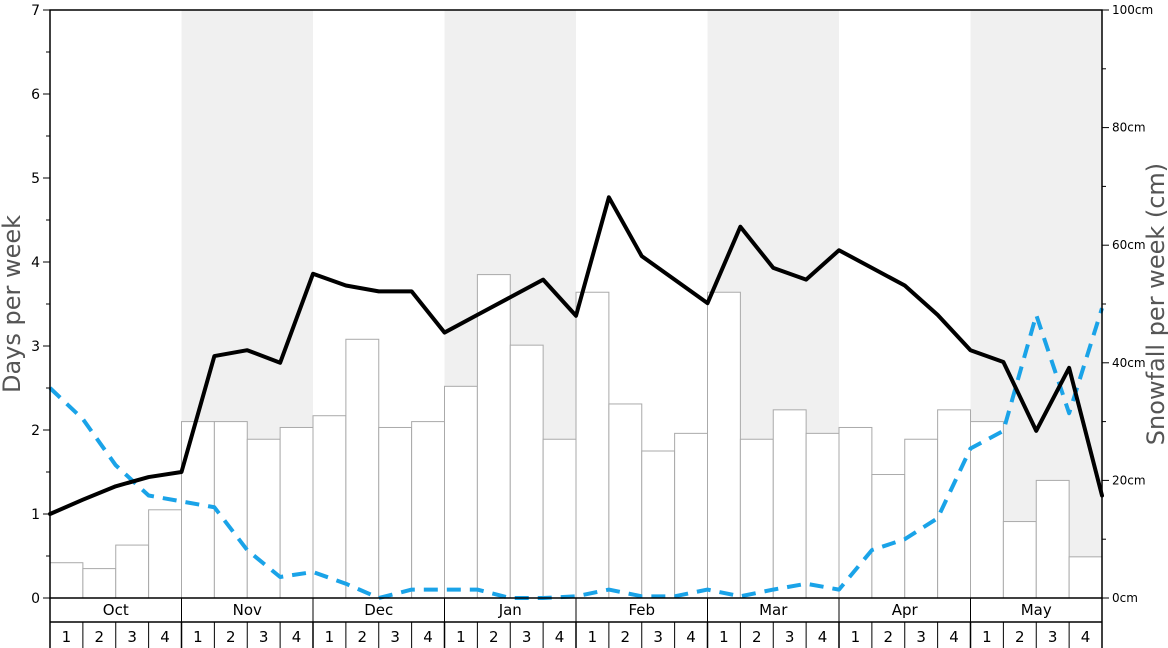 This screenshot has width=1168, height=648. Describe the element at coordinates (1155, 304) in the screenshot. I see `y-axis-title-right: Snowfall per week (cm)` at that location.